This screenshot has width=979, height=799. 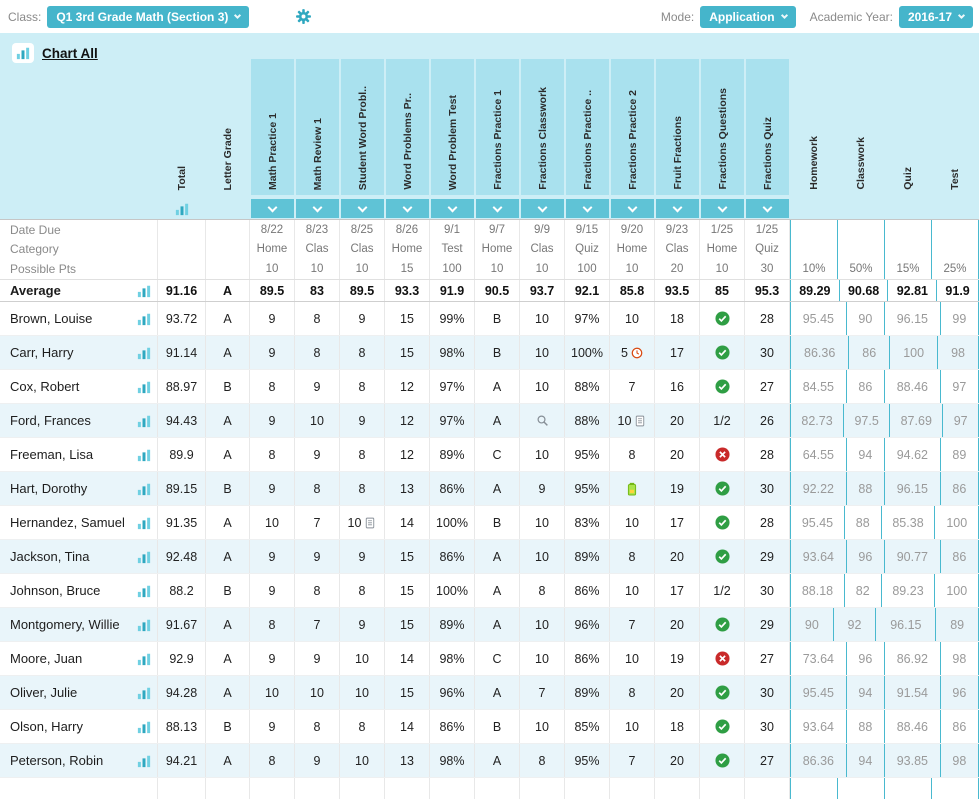 I want to click on student-name-cell: Brown, Louise, so click(x=79, y=318).